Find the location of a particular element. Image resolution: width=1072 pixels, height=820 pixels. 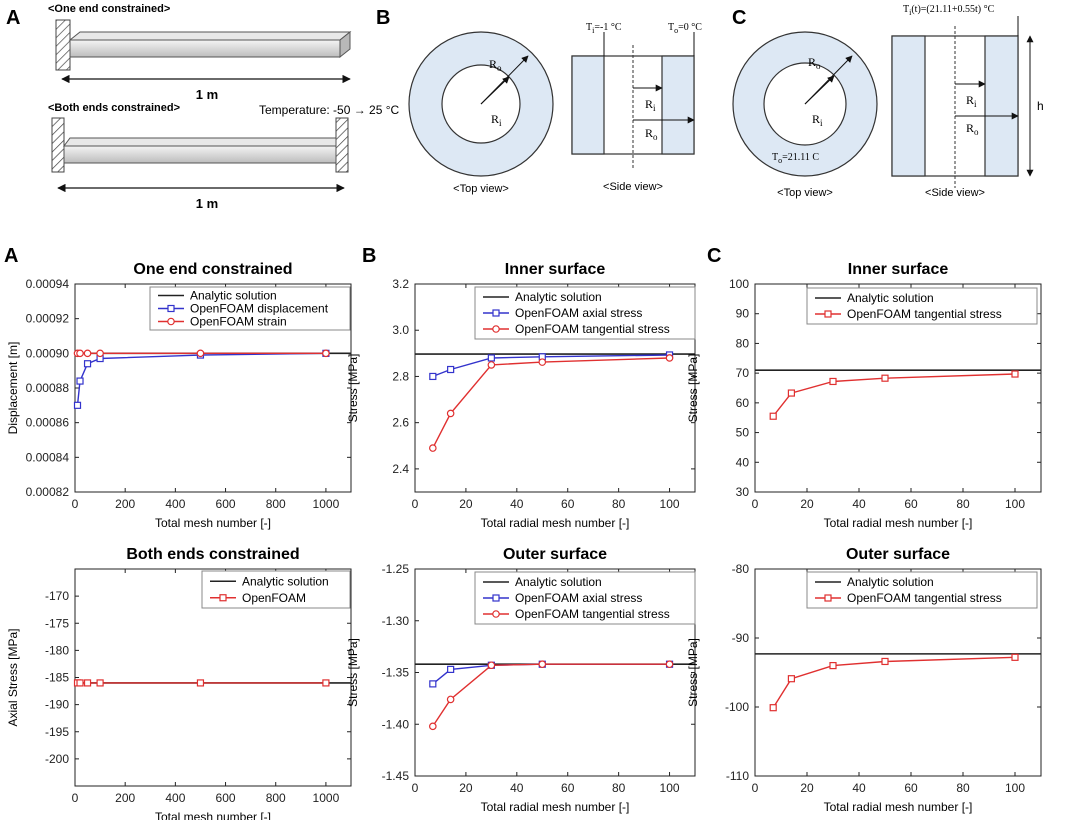

y-tick-label: 0.00084 is located at coordinates (48, 457).